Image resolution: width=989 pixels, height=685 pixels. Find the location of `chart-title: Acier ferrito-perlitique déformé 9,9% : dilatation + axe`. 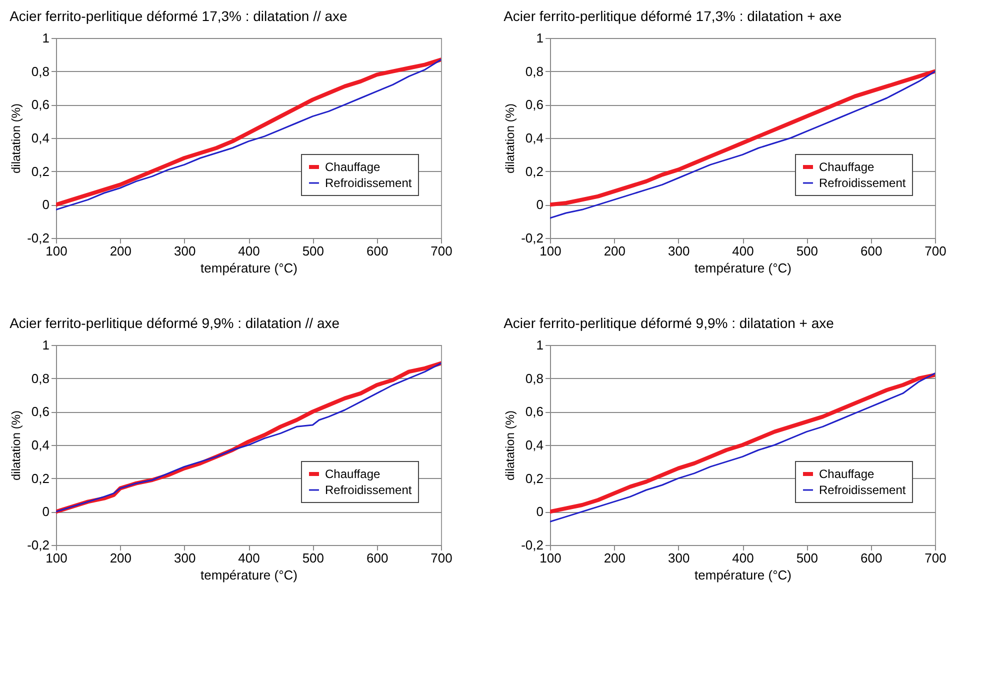

chart-title: Acier ferrito-perlitique déformé 9,9% : dilatation + axe is located at coordinates (669, 323).